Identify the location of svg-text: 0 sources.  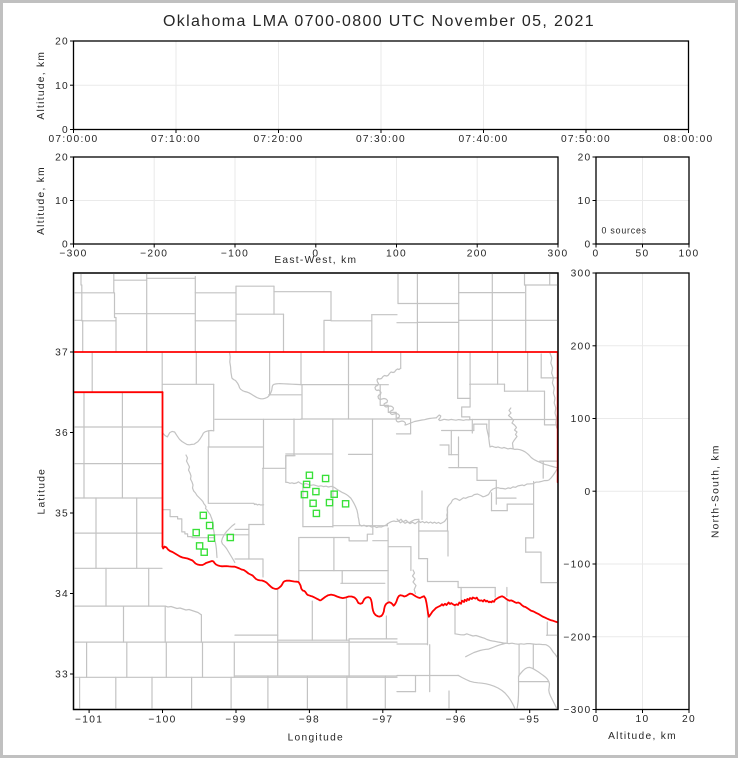
(624, 231).